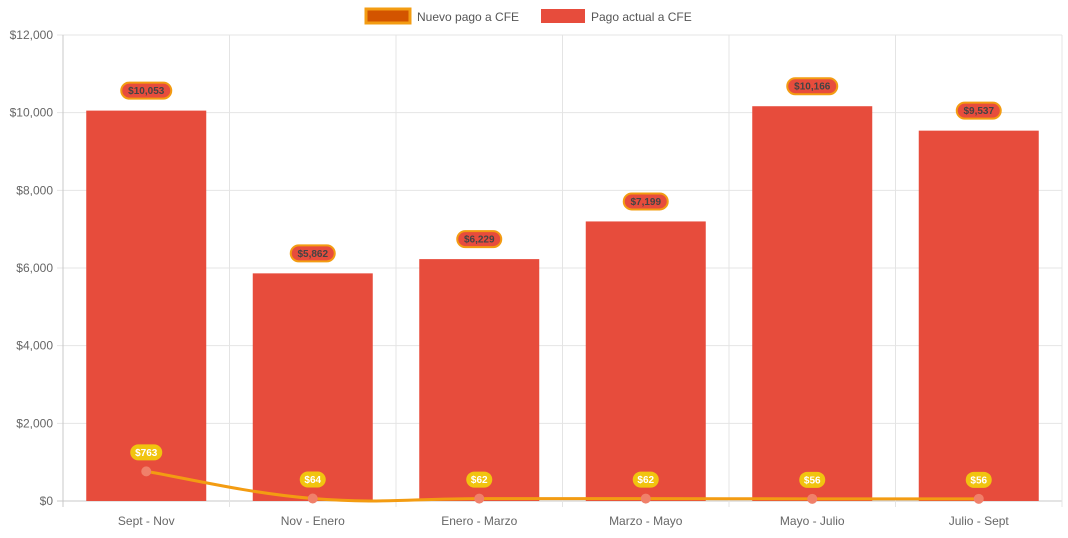 This screenshot has width=1068, height=538. Describe the element at coordinates (34, 268) in the screenshot. I see `y-tick-label: $6,000` at that location.